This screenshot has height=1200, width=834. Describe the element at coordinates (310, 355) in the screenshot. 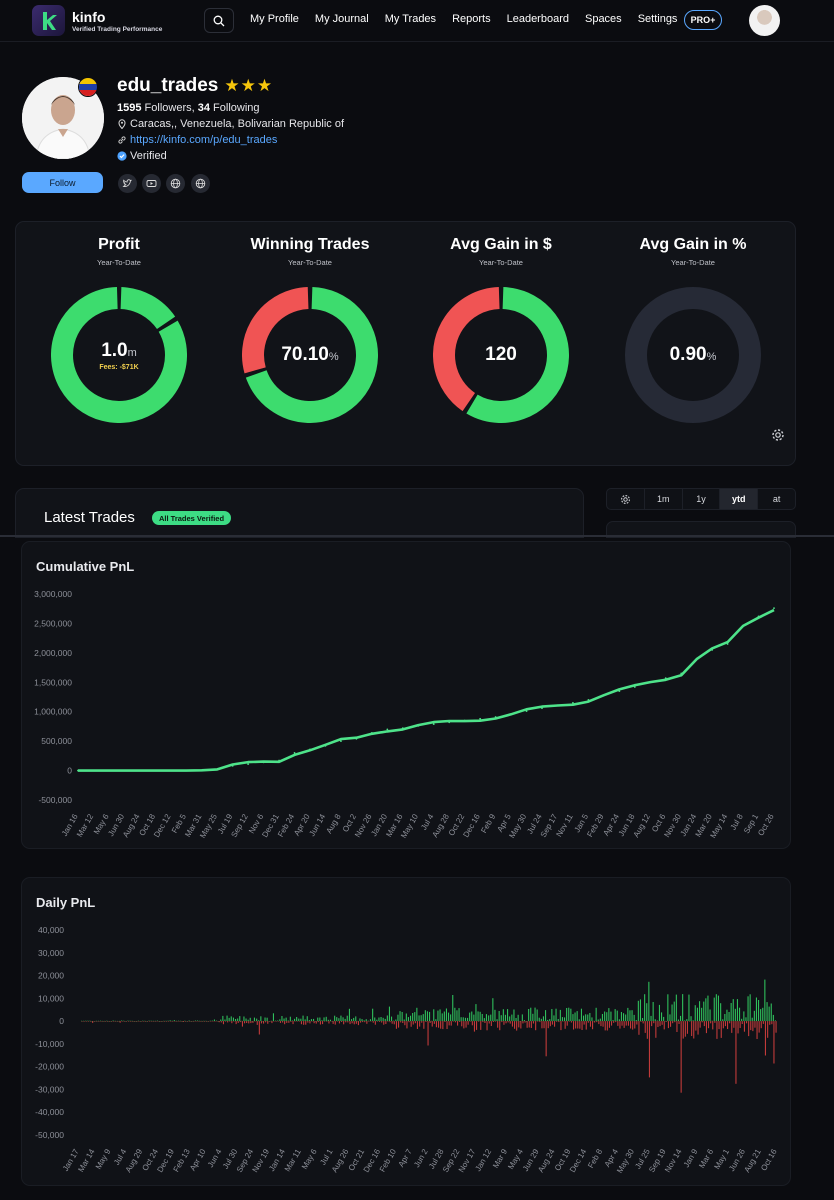

I see `winning-trades-donut: 70.10%` at that location.